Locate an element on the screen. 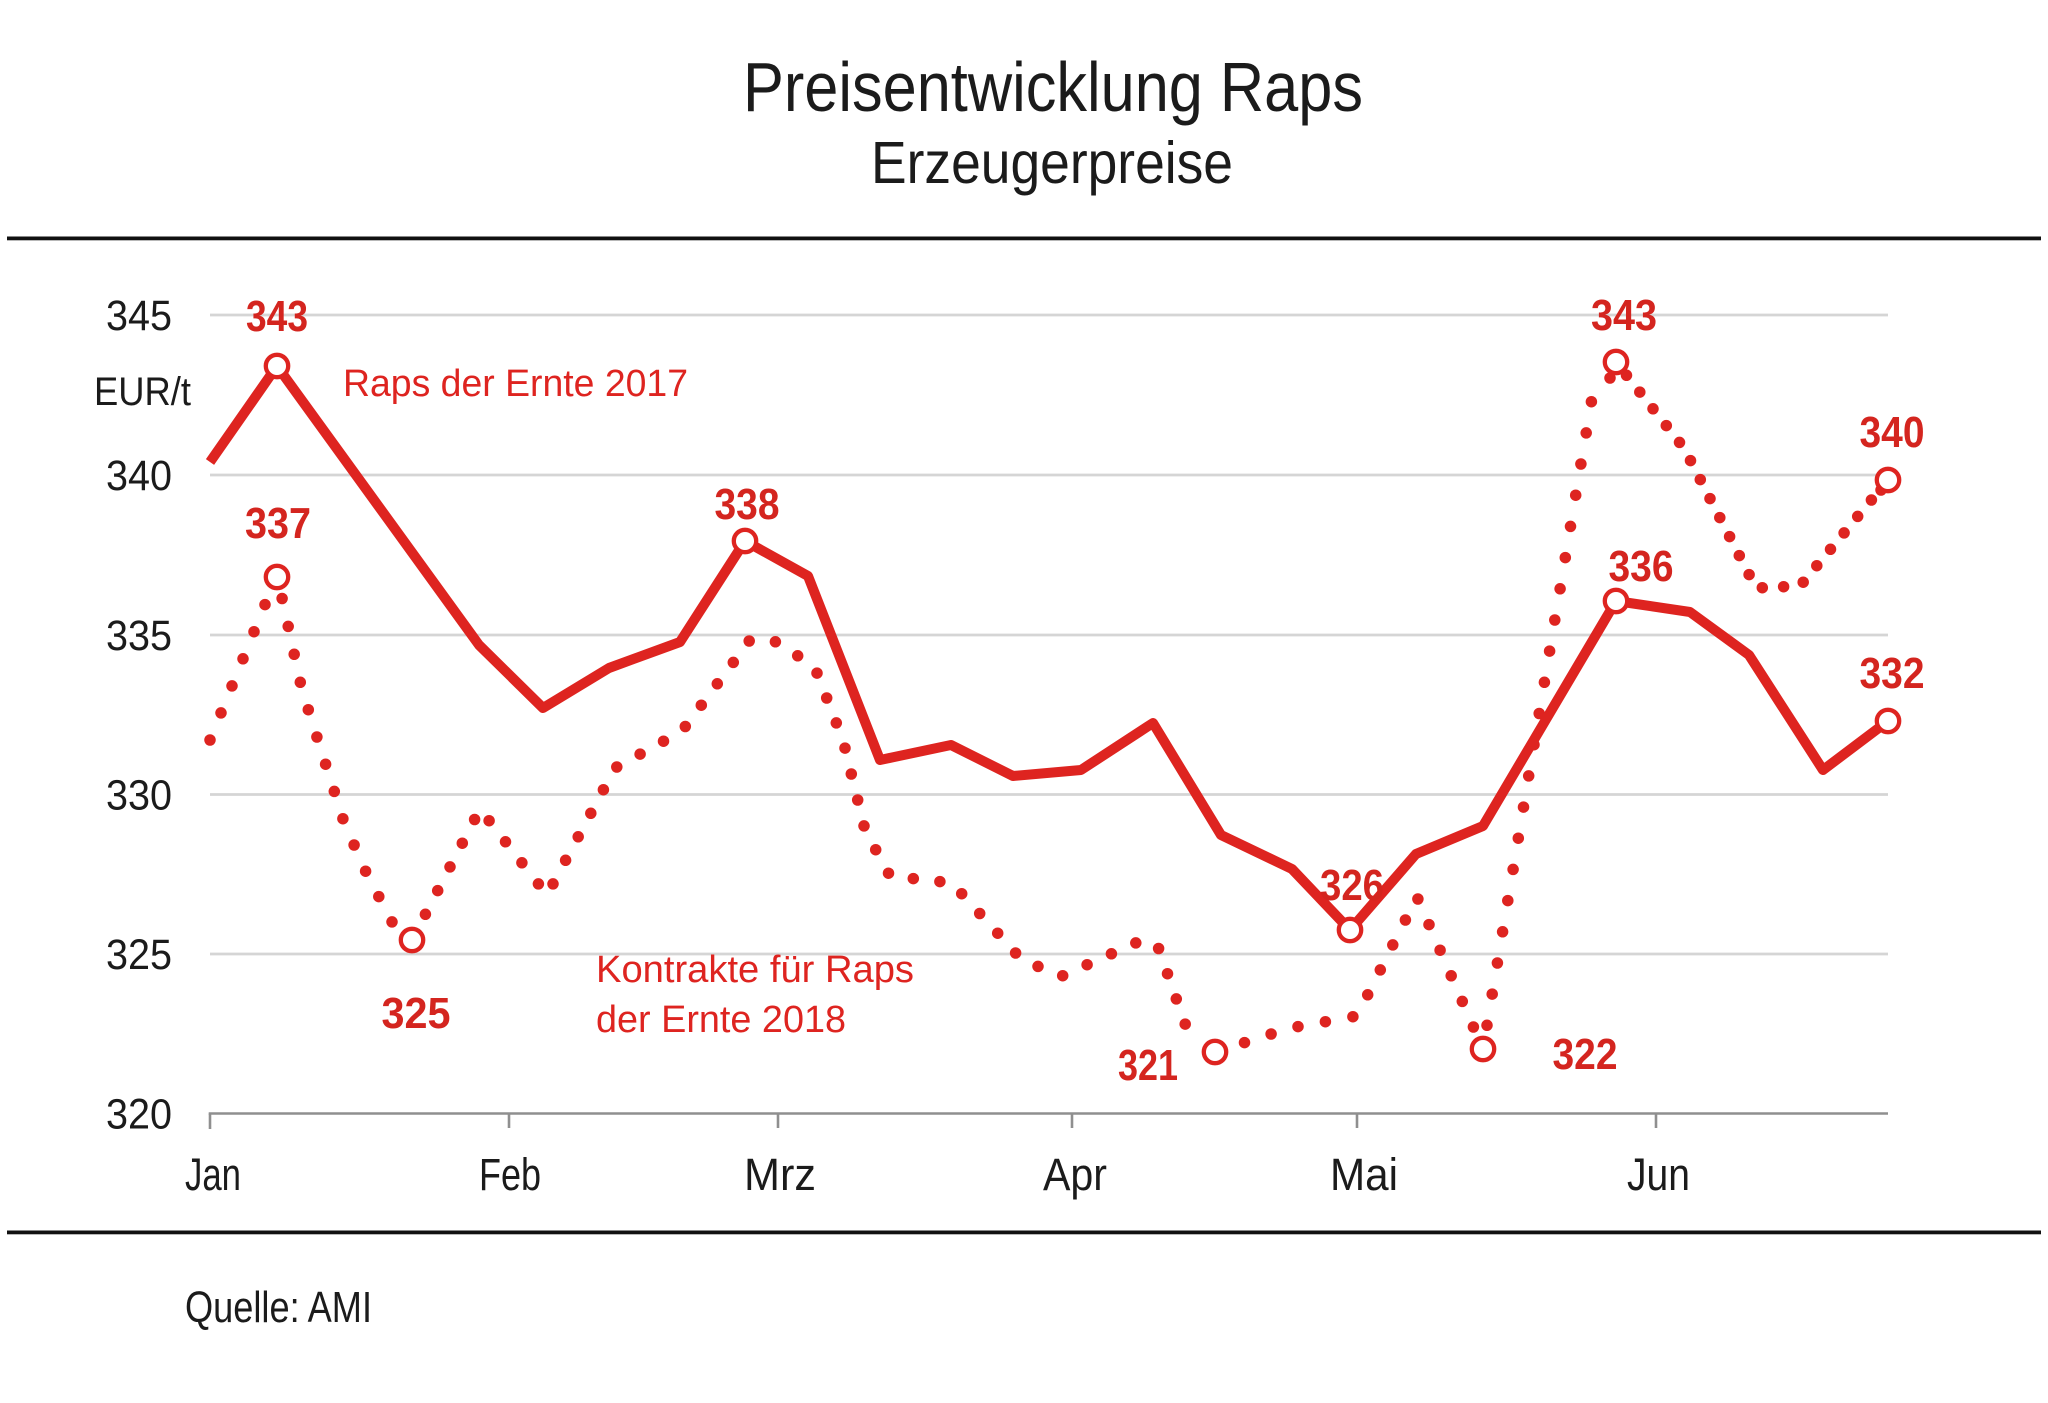 The image size is (2048, 1403). svg-text: Raps der Ernte 2017 is located at coordinates (515, 384).